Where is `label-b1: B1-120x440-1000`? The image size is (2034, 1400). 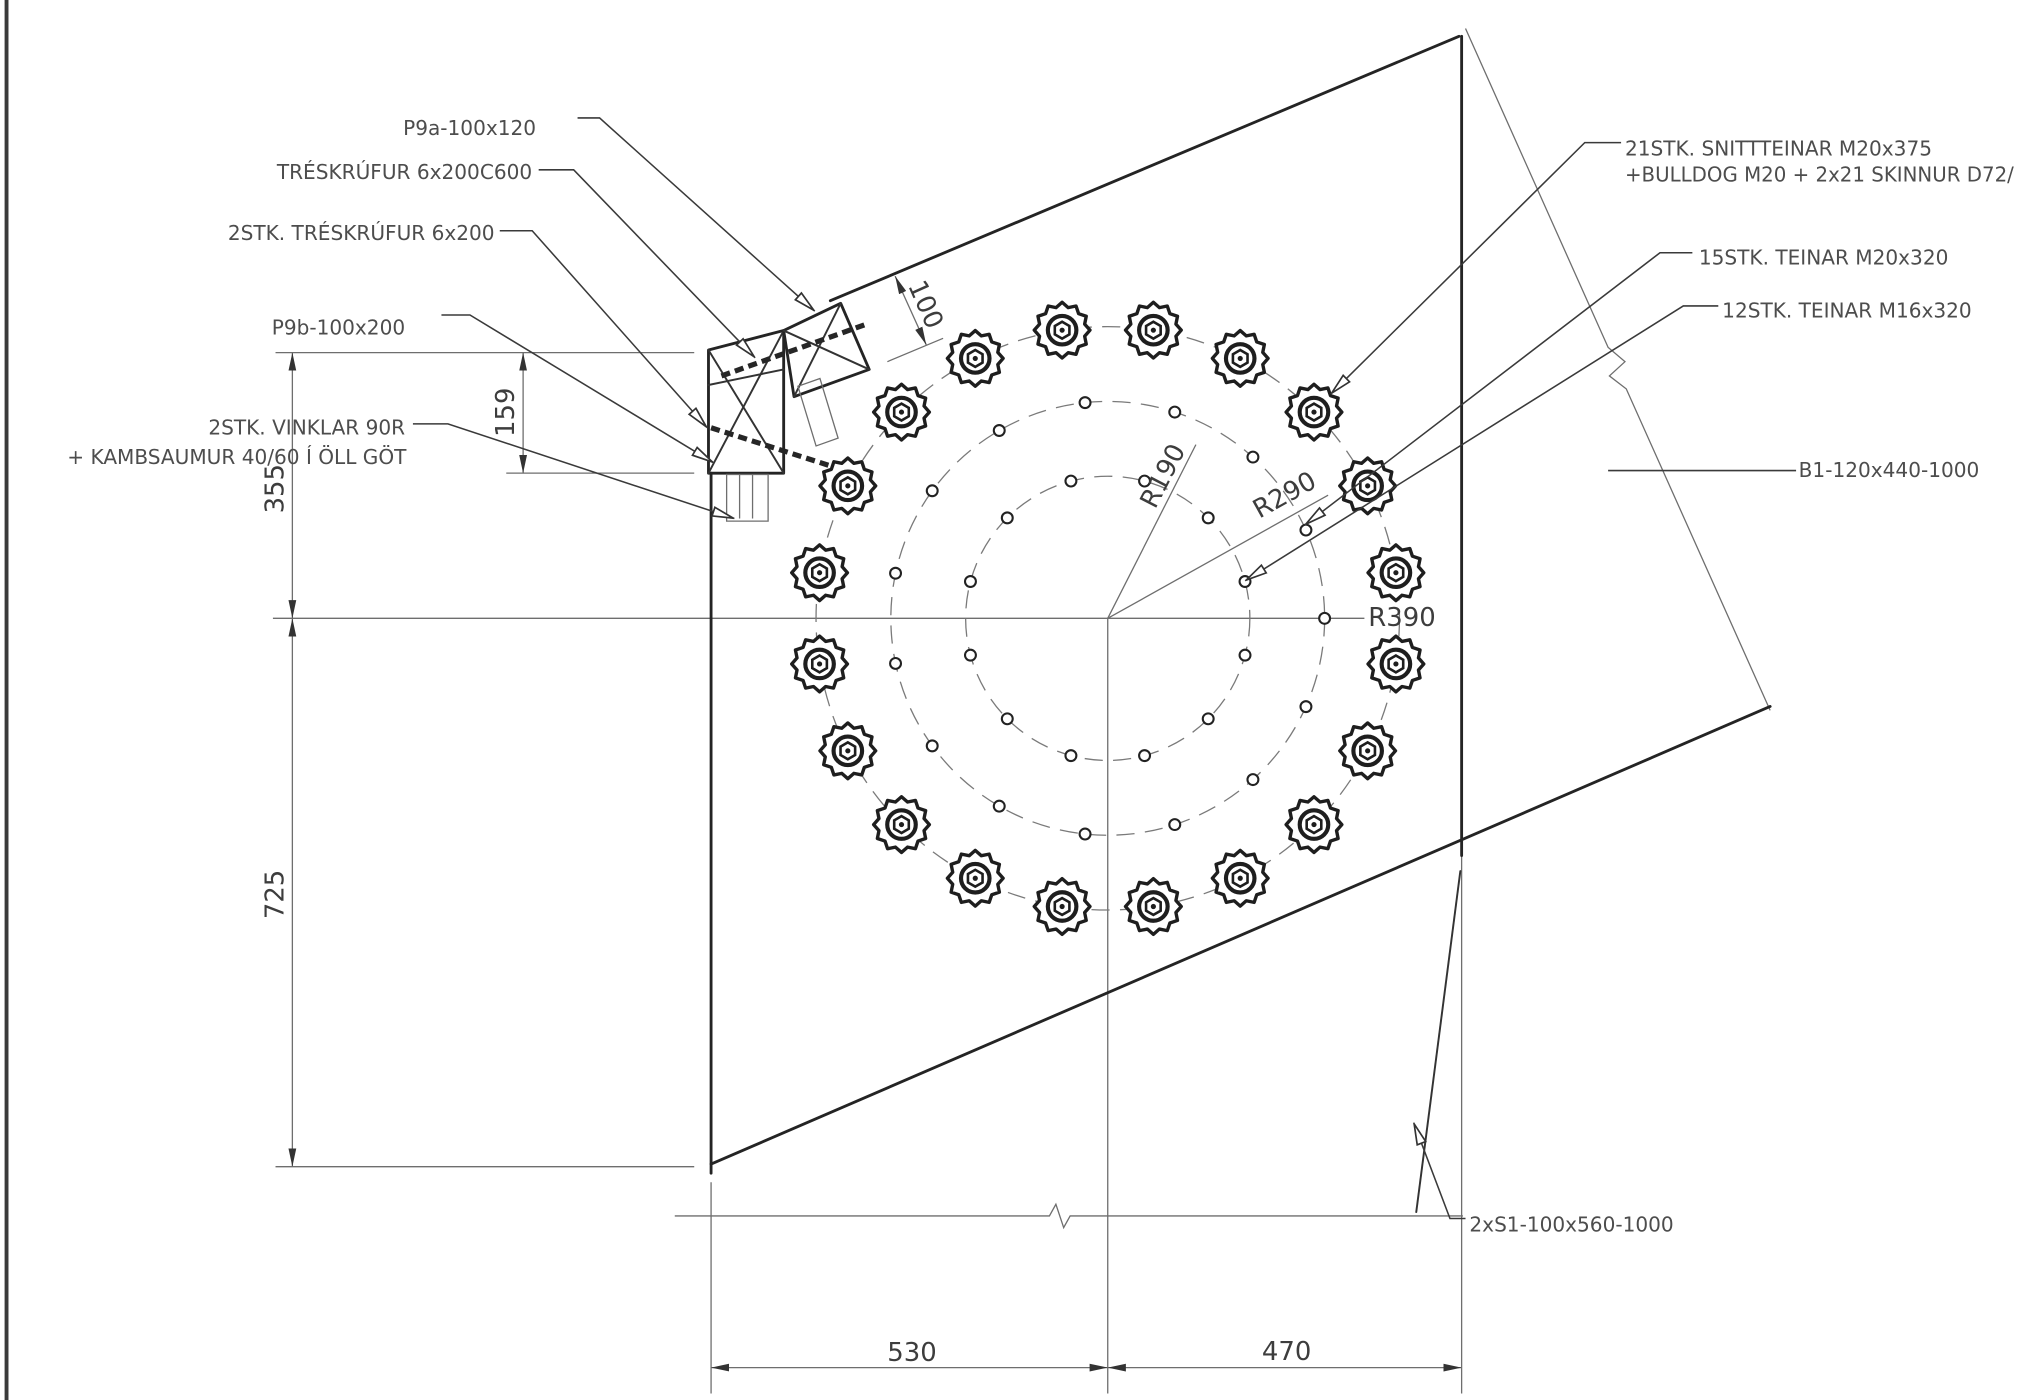 label-b1: B1-120x440-1000 is located at coordinates (1889, 470).